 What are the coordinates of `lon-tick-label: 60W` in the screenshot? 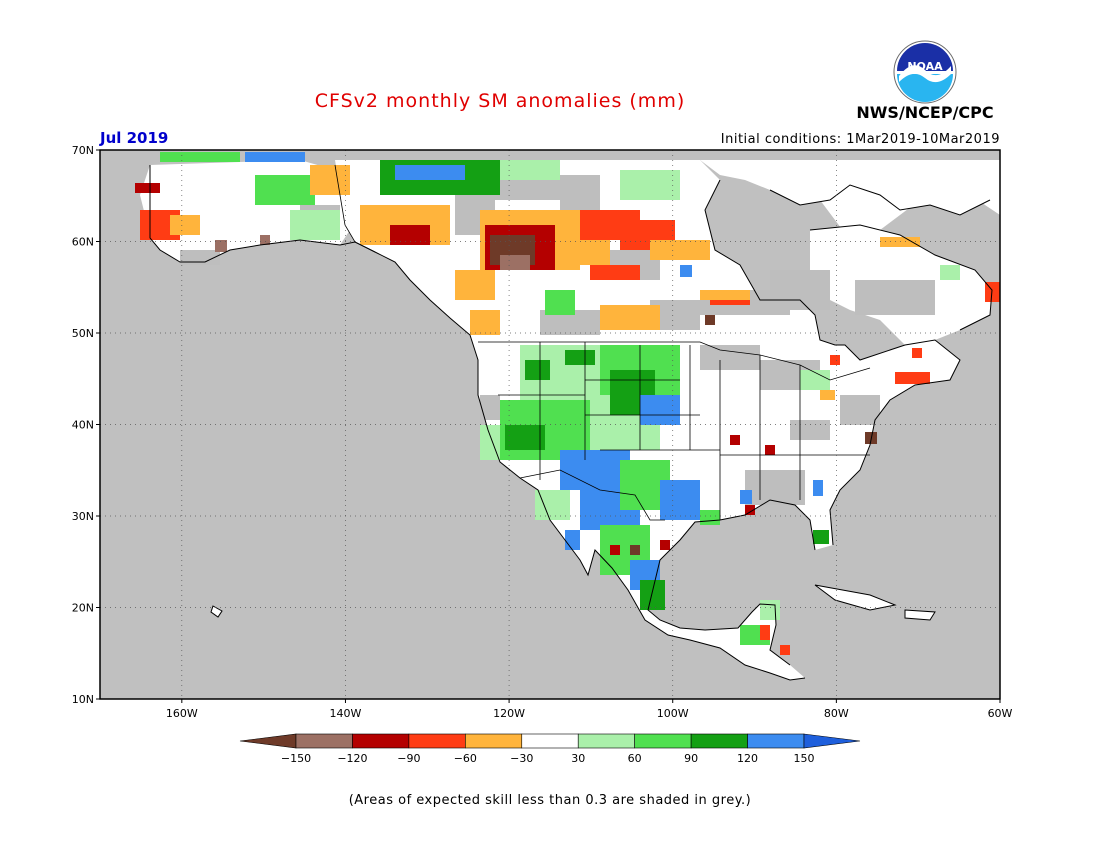 It's located at (1000, 713).